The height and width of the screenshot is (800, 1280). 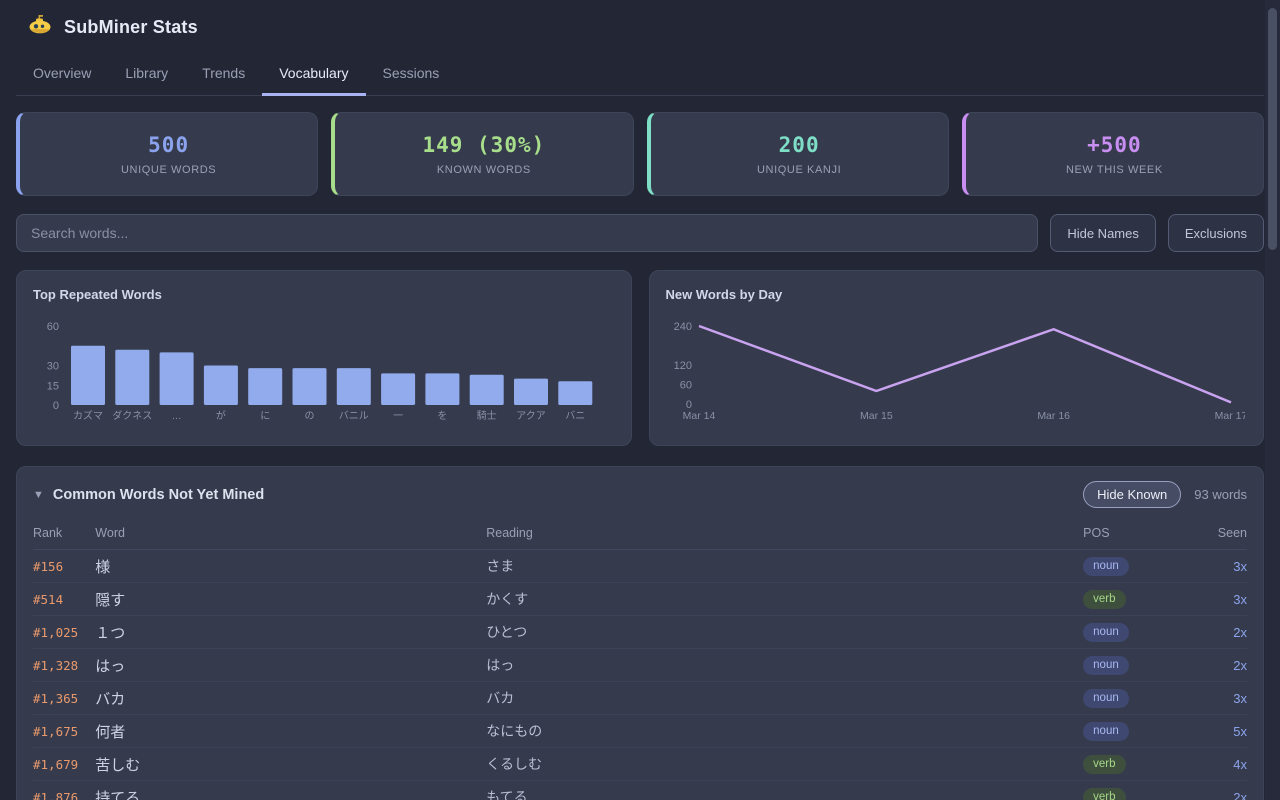 What do you see at coordinates (169, 169) in the screenshot?
I see `stat-label: UNIQUE WORDS` at bounding box center [169, 169].